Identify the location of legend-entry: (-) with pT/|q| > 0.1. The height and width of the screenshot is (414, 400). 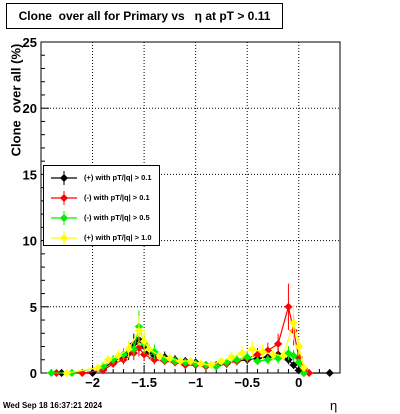
(102, 198).